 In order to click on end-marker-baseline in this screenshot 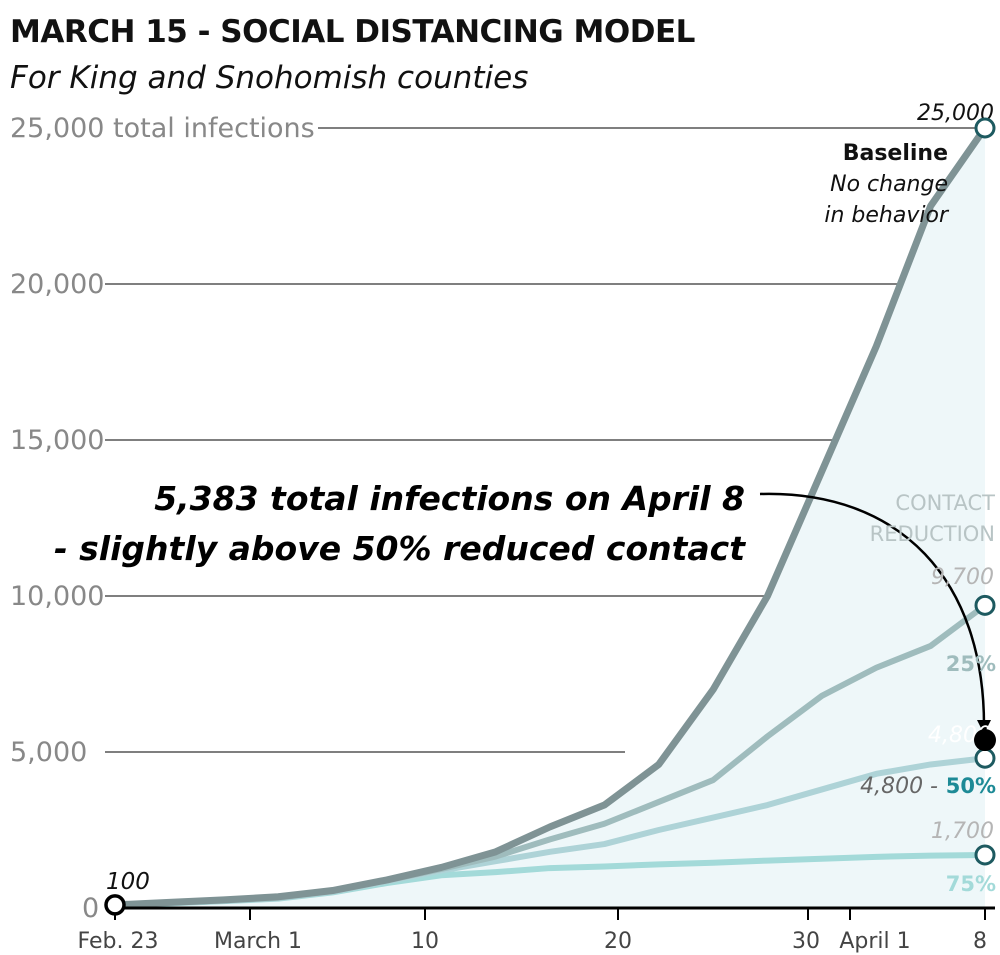, I will do `click(985, 128)`.